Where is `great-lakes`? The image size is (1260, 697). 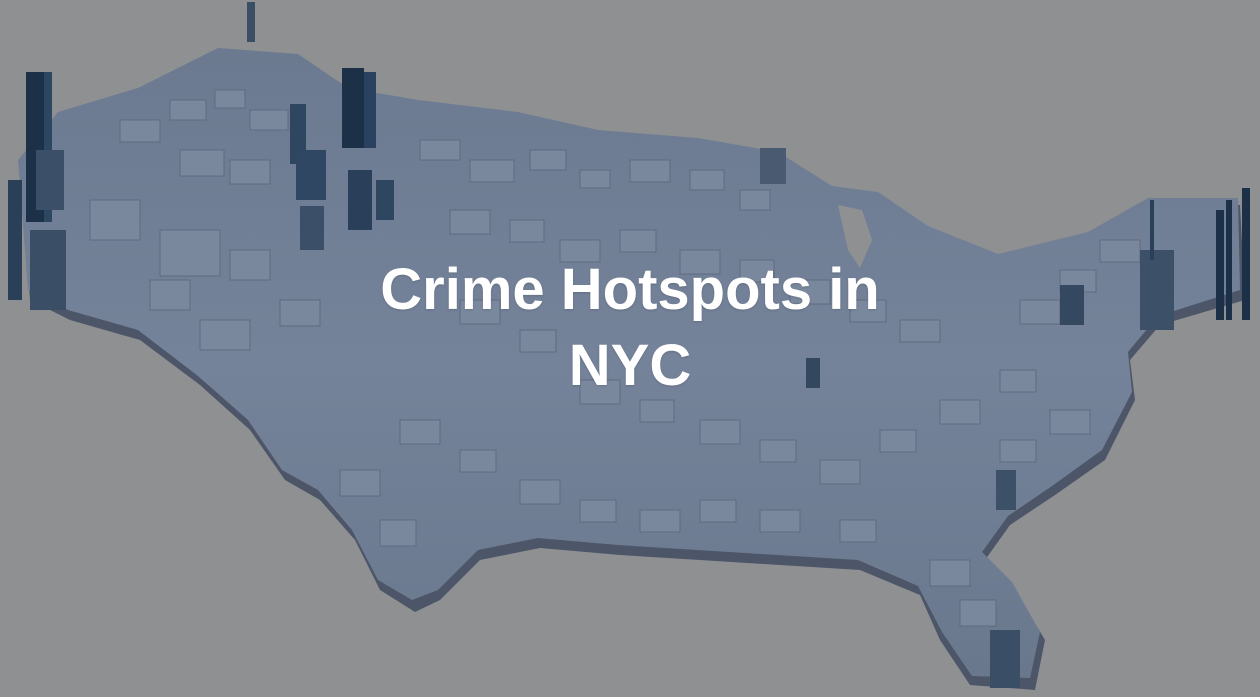
great-lakes is located at coordinates (855, 236).